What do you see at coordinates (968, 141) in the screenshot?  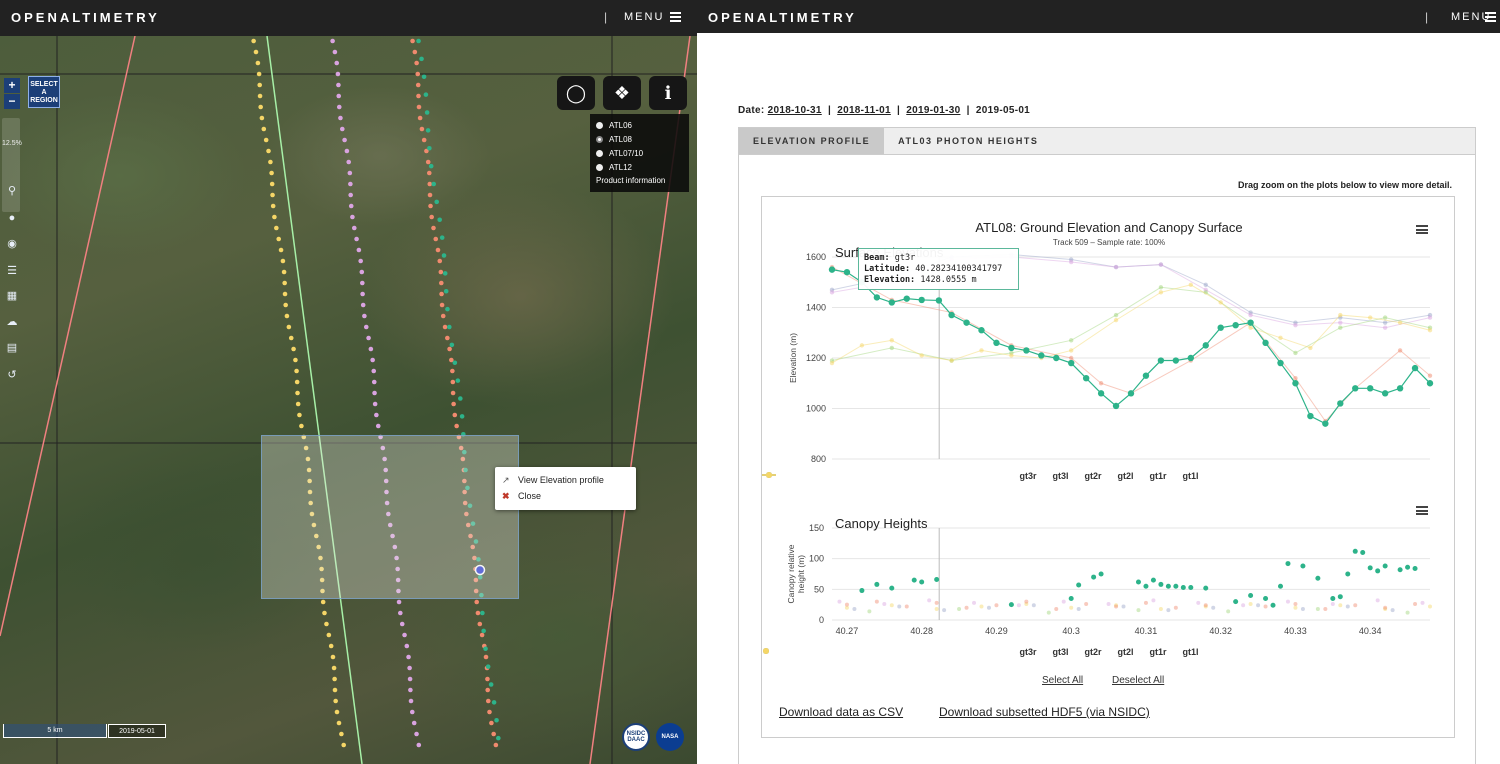 I see `tab-atl03-photon-heights: ATL03 PHOTON HEIGHTS` at bounding box center [968, 141].